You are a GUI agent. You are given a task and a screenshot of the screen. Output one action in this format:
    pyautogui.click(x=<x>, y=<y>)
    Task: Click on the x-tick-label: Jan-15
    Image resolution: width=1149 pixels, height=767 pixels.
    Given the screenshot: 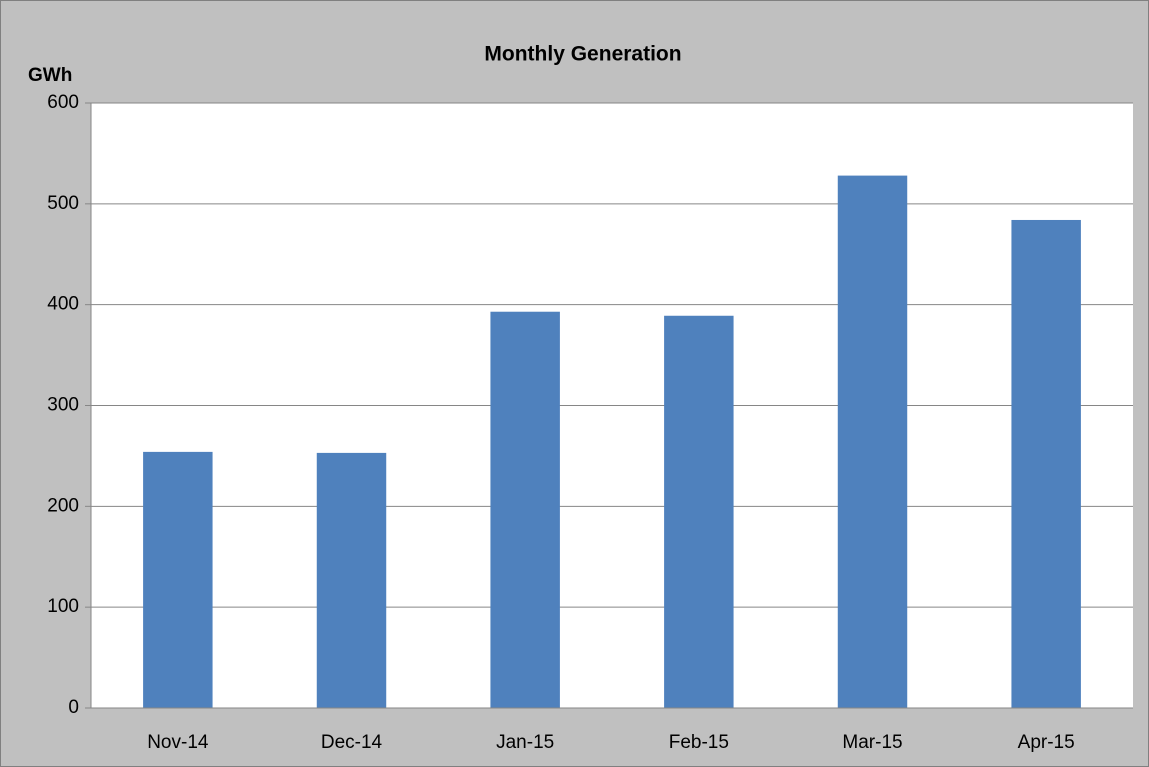 What is the action you would take?
    pyautogui.click(x=525, y=742)
    